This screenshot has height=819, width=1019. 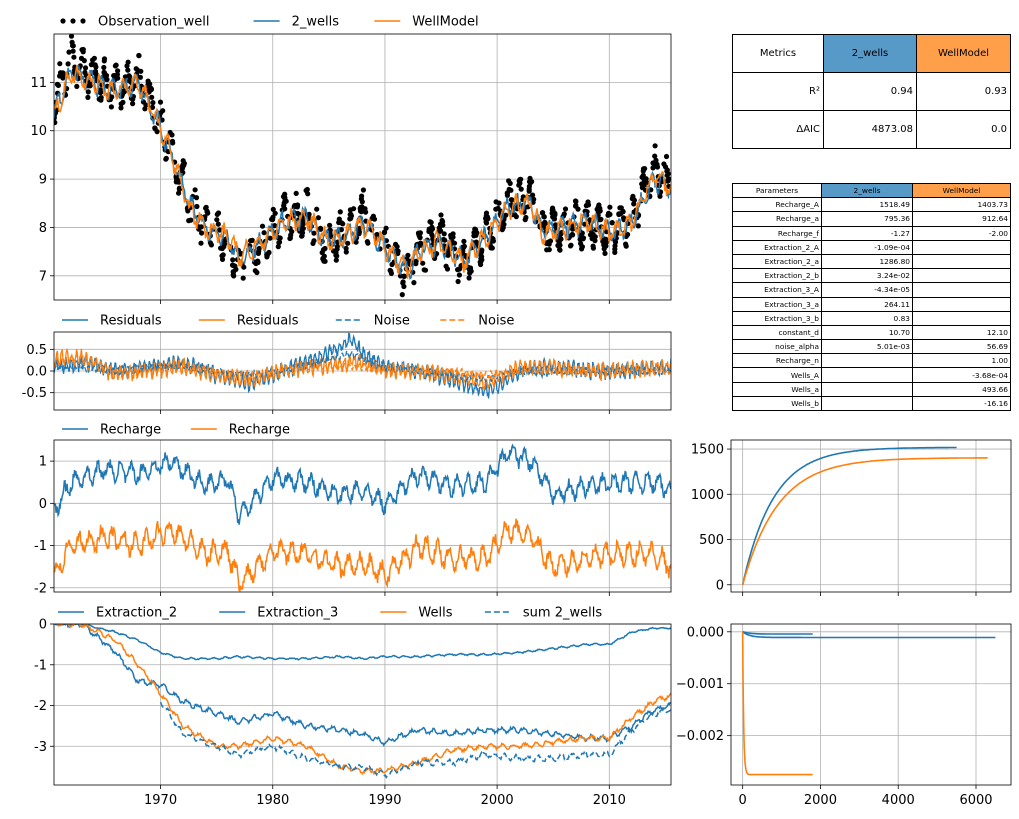 What do you see at coordinates (435, 613) in the screenshot?
I see `legend-label: Wells` at bounding box center [435, 613].